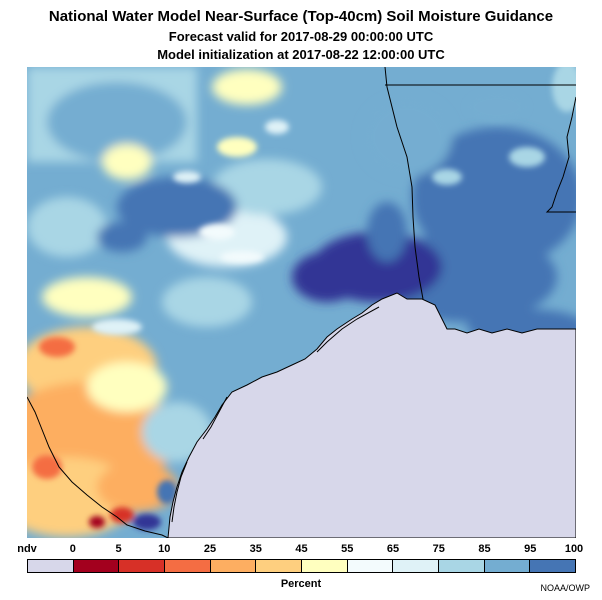 This screenshot has height=600, width=602. I want to click on legend-color-bar, so click(301, 566).